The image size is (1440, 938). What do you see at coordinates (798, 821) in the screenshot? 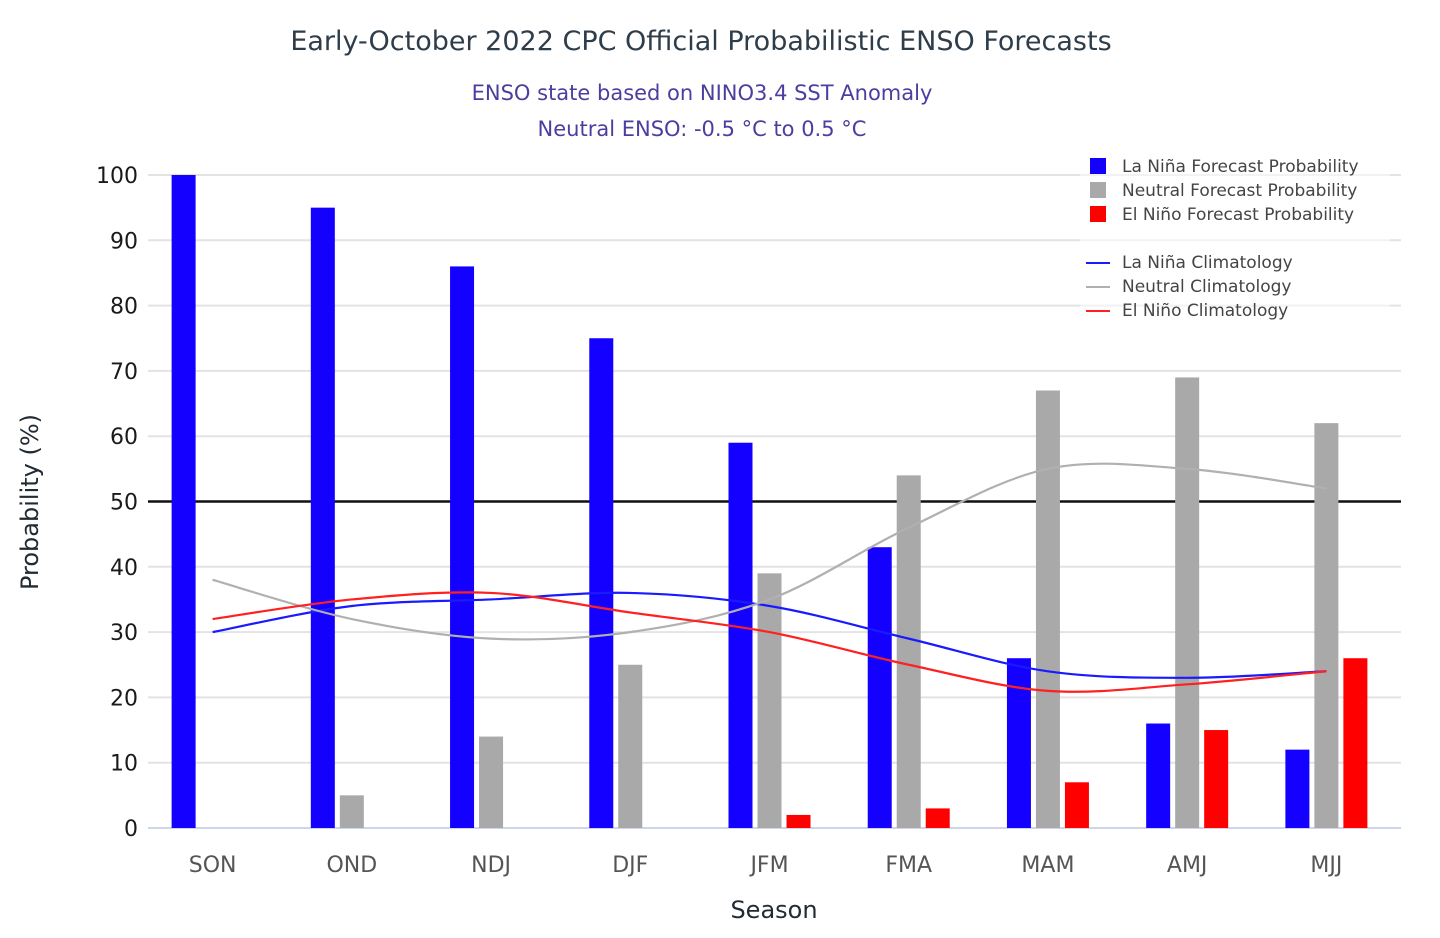
I see `bar-el-ni-o-forecast-probabilityjfm` at bounding box center [798, 821].